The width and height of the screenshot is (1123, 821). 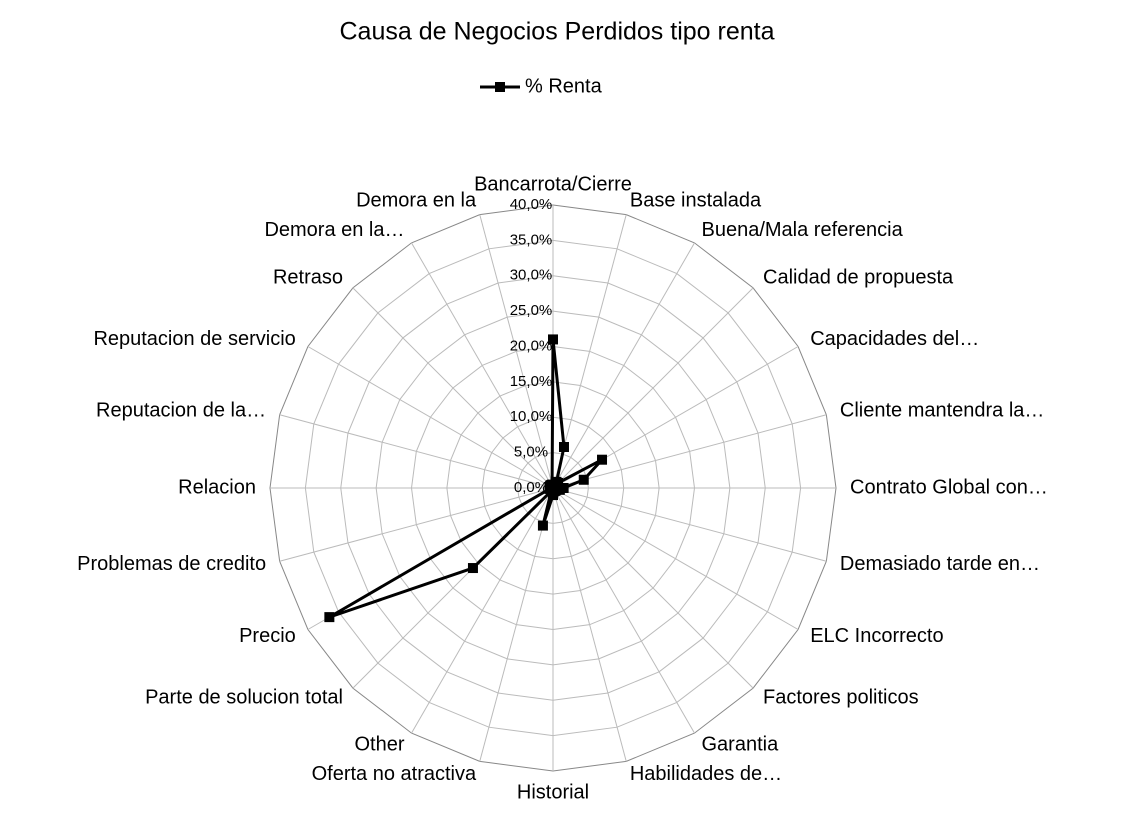 What do you see at coordinates (500, 87) in the screenshot?
I see `legend-marker` at bounding box center [500, 87].